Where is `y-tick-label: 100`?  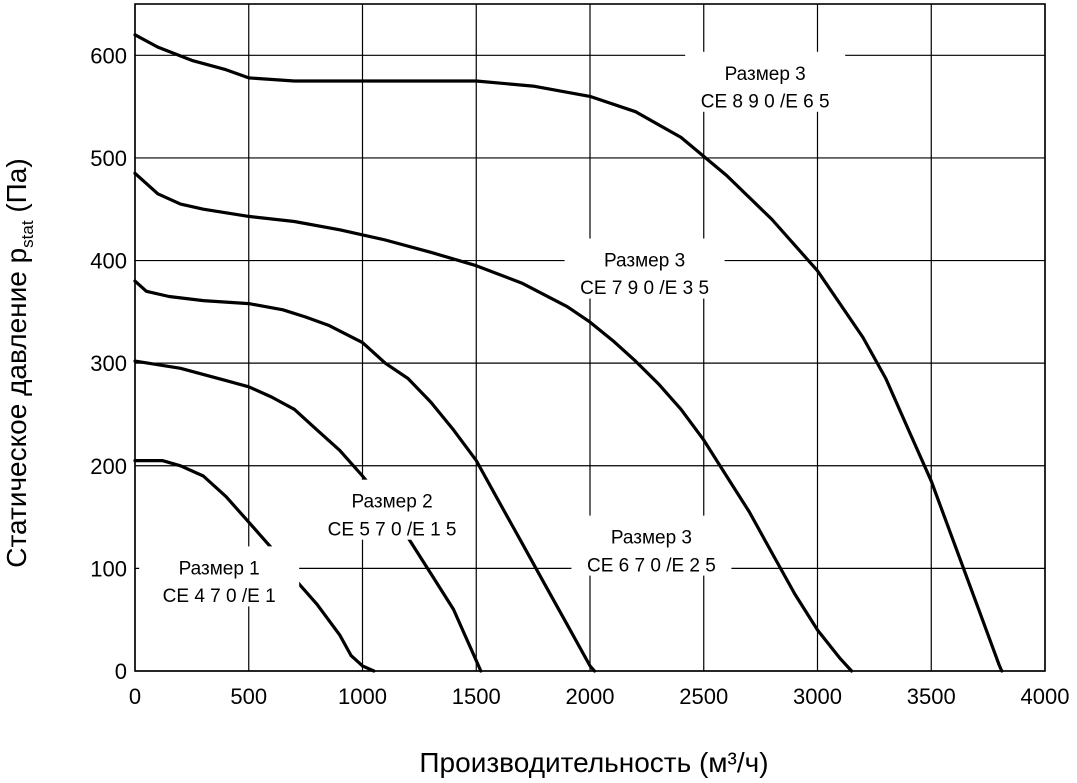 y-tick-label: 100 is located at coordinates (108, 568).